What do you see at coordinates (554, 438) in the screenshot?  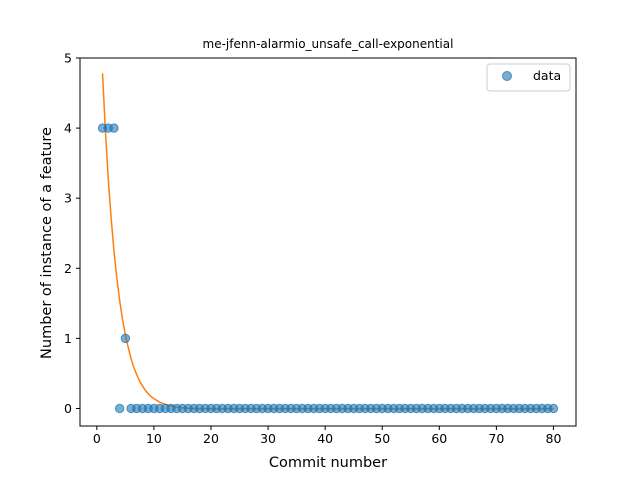 I see `x-tick-label: 80` at bounding box center [554, 438].